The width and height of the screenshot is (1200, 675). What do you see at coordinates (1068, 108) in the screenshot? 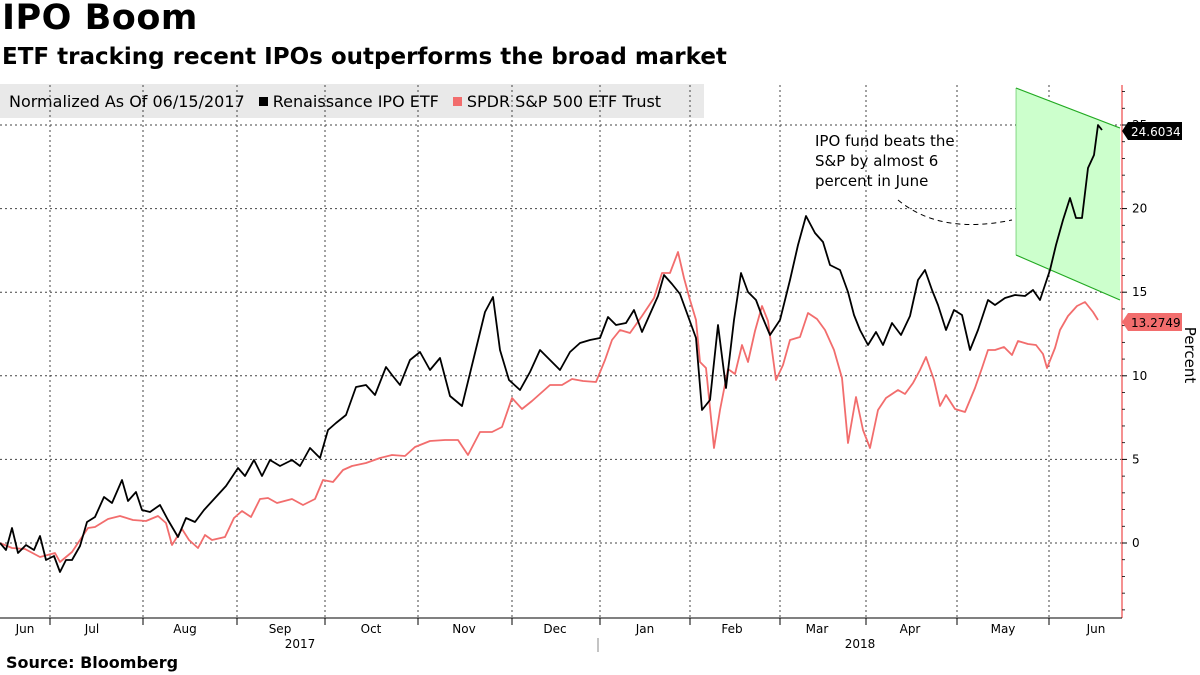
I see `highlight-upper-edge` at bounding box center [1068, 108].